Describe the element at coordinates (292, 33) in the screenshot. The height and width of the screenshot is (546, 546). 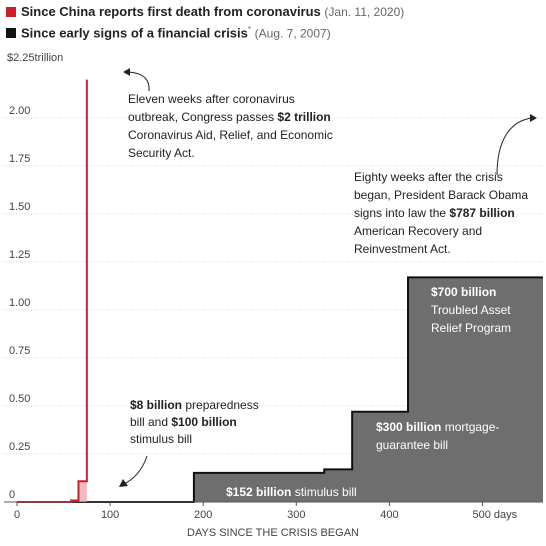
I see `legend-date-financial-crisis: (Aug. 7, 2007)` at that location.